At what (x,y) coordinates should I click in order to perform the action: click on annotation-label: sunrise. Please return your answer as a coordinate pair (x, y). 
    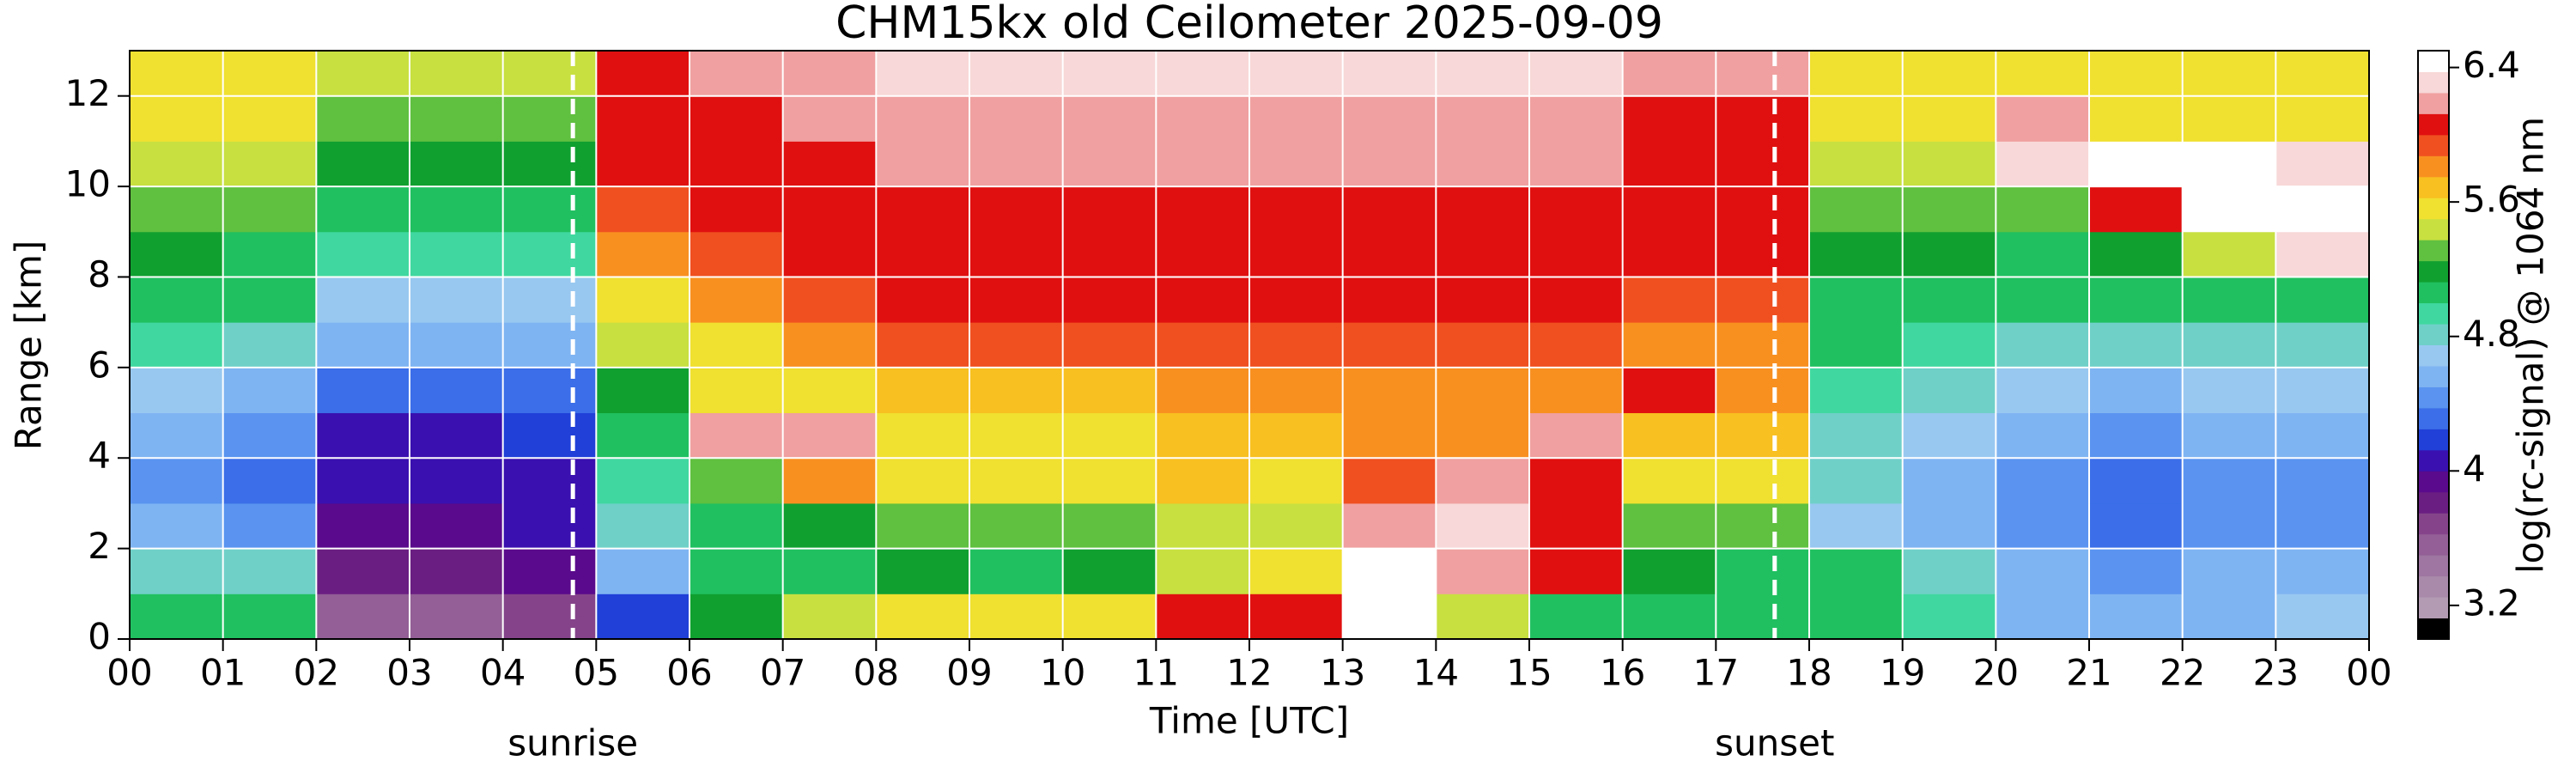
    Looking at the image, I should click on (572, 743).